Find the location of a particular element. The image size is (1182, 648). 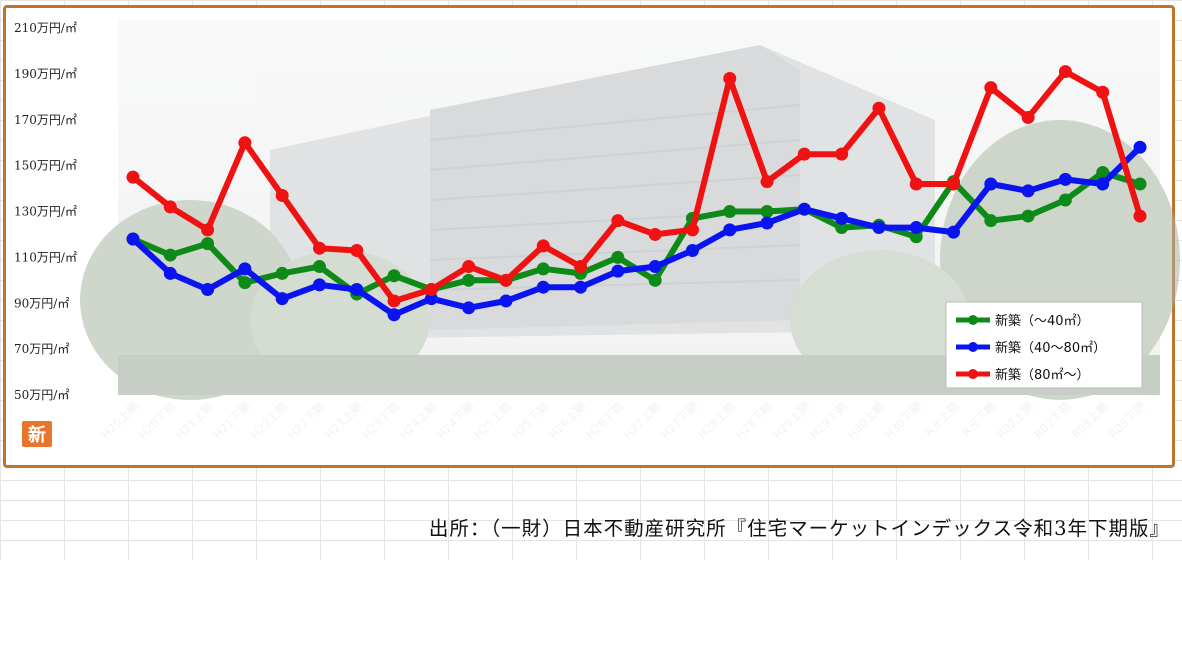

x-tick-label: H26下期 is located at coordinates (604, 420).